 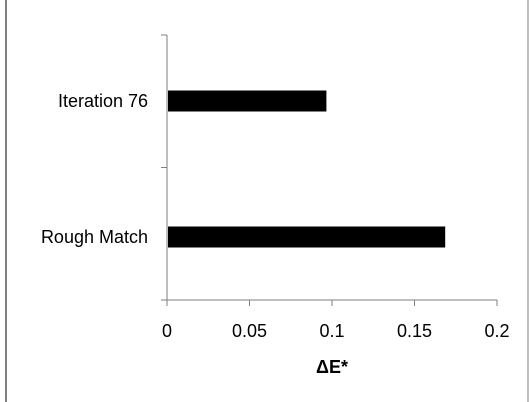 I want to click on x-tick-label: 0.15, so click(x=414, y=331).